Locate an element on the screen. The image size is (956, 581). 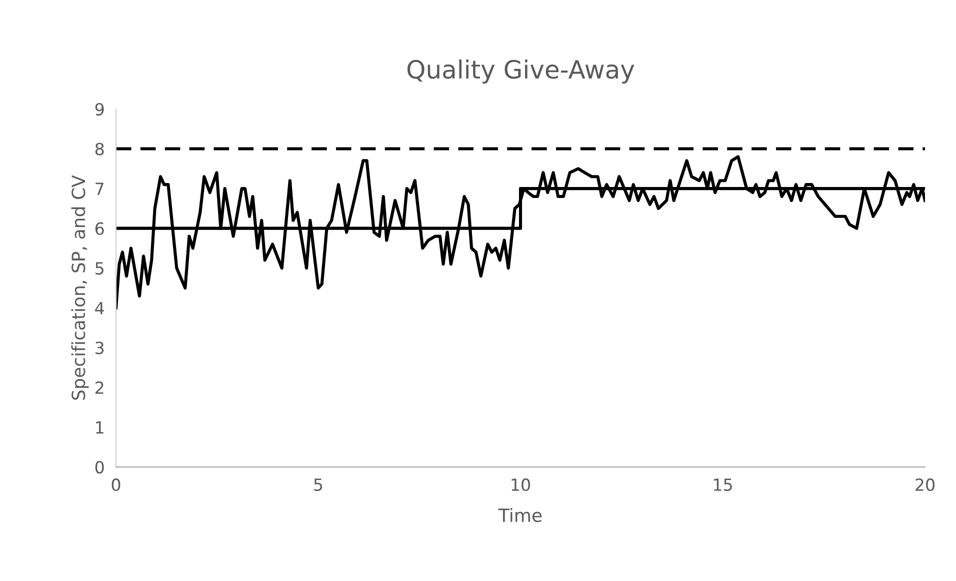
y-tick-label: 3 is located at coordinates (100, 348).